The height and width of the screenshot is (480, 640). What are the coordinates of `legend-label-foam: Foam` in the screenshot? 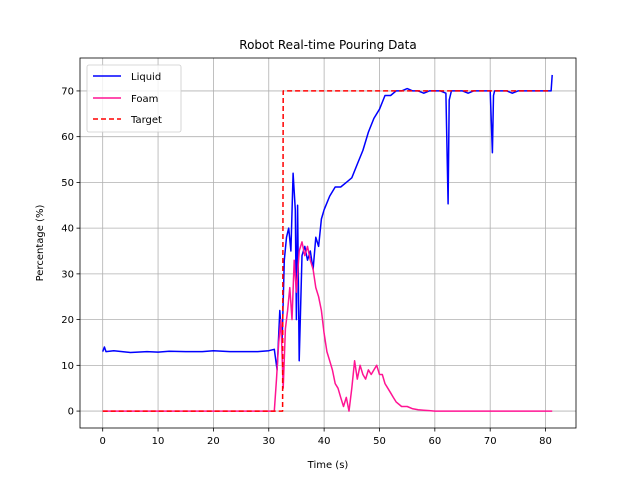 It's located at (144, 99).